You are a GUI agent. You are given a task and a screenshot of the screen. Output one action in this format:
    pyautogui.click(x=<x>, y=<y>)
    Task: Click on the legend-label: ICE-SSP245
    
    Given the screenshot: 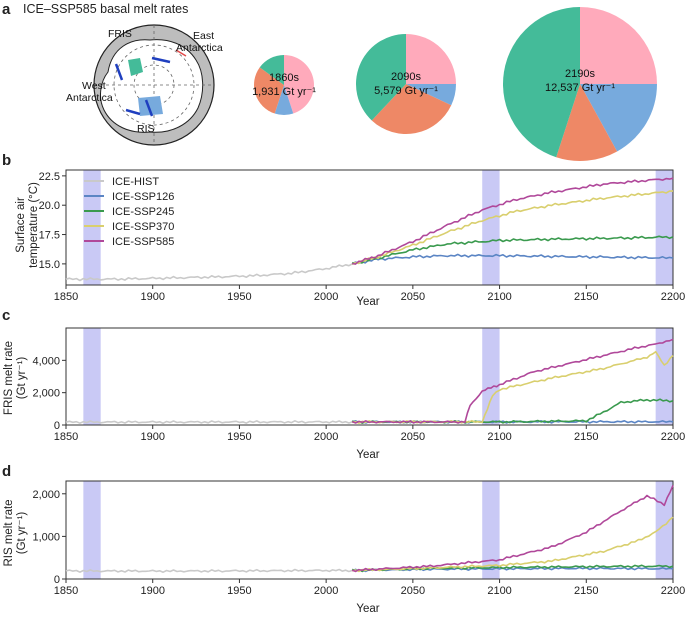 What is the action you would take?
    pyautogui.click(x=143, y=212)
    